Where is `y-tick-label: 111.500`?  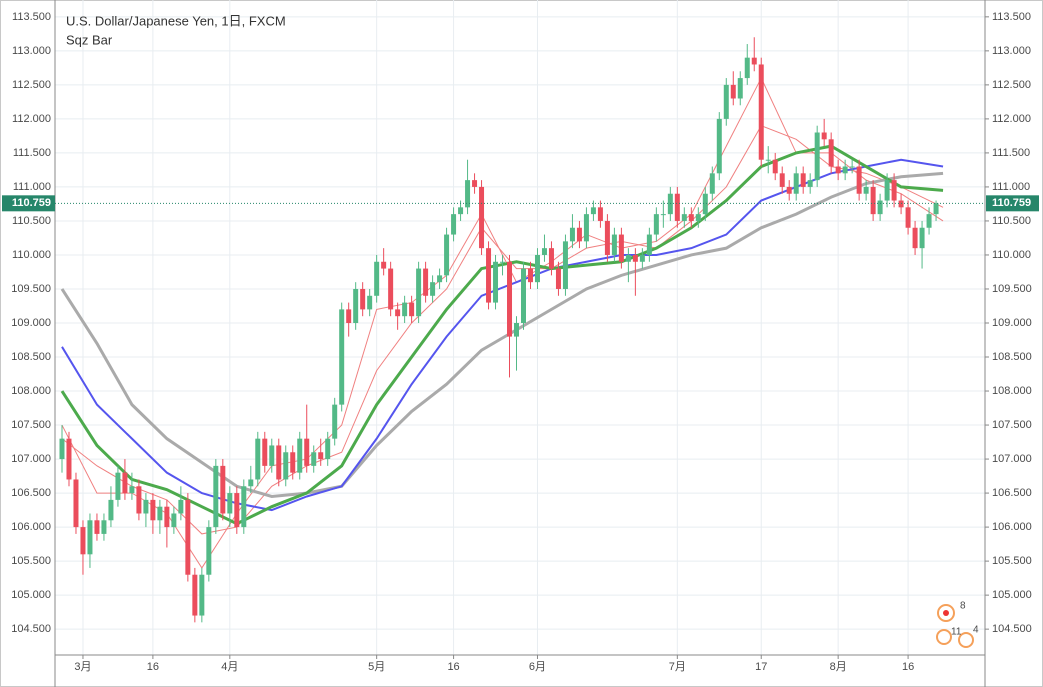
y-tick-label: 111.500 is located at coordinates (32, 153).